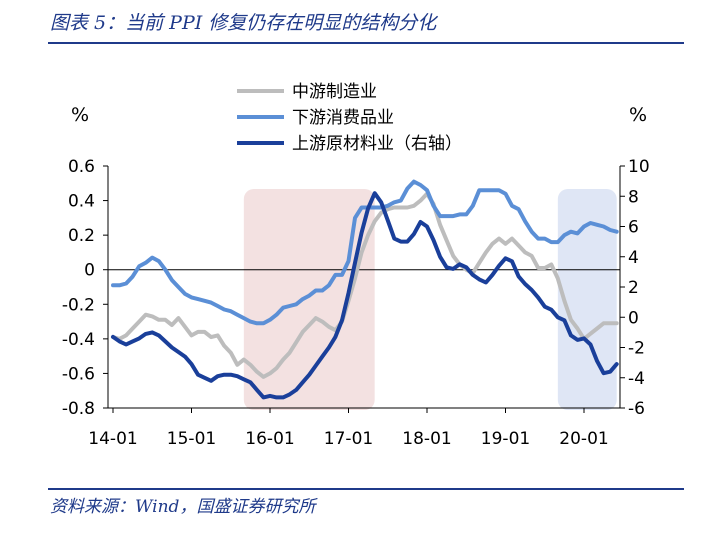 This screenshot has height=539, width=702. Describe the element at coordinates (243, 23) in the screenshot. I see `figure-title: 图表 5：当前 PPI 修复仍存在明显的结构分化` at that location.